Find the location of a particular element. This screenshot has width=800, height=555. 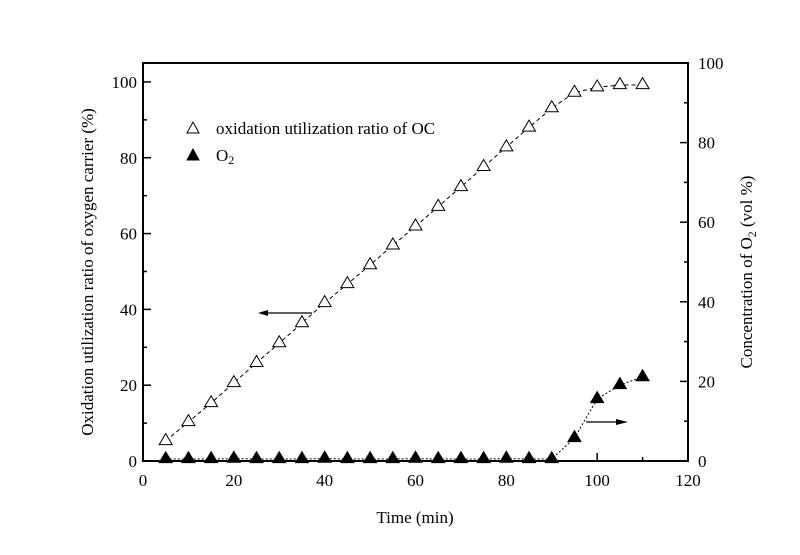

legend: oxidation utilization ratio of OC O2 is located at coordinates (310, 143).